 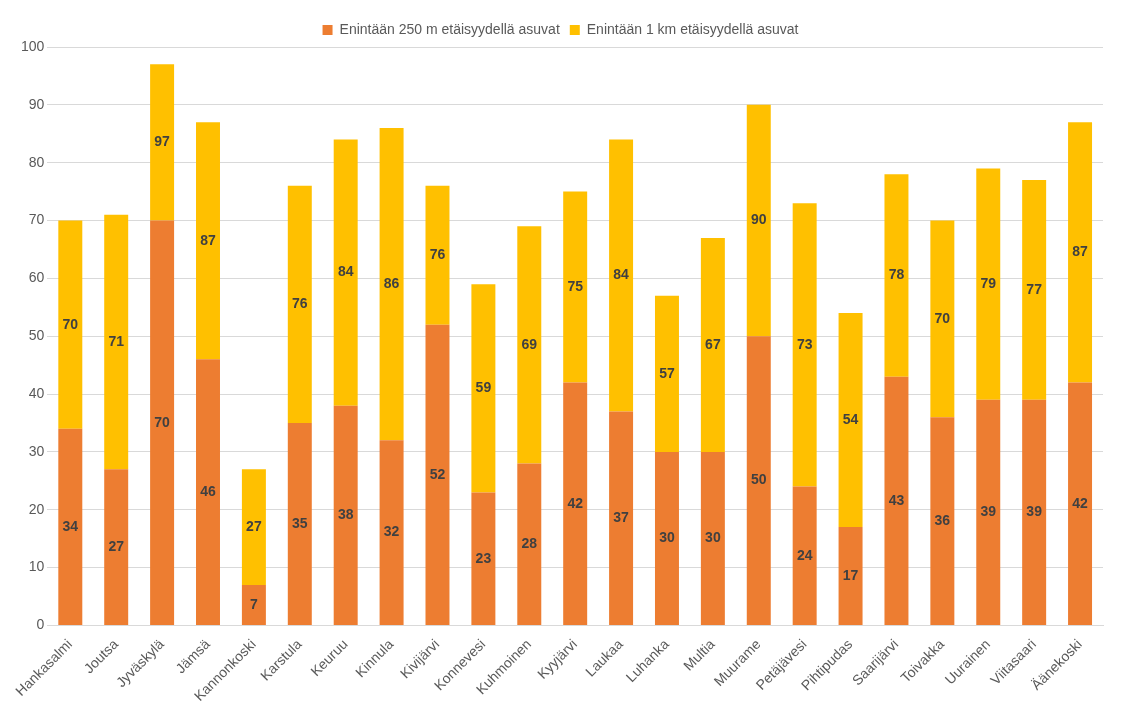 What do you see at coordinates (40, 624) in the screenshot?
I see `y-tick-label: 0` at bounding box center [40, 624].